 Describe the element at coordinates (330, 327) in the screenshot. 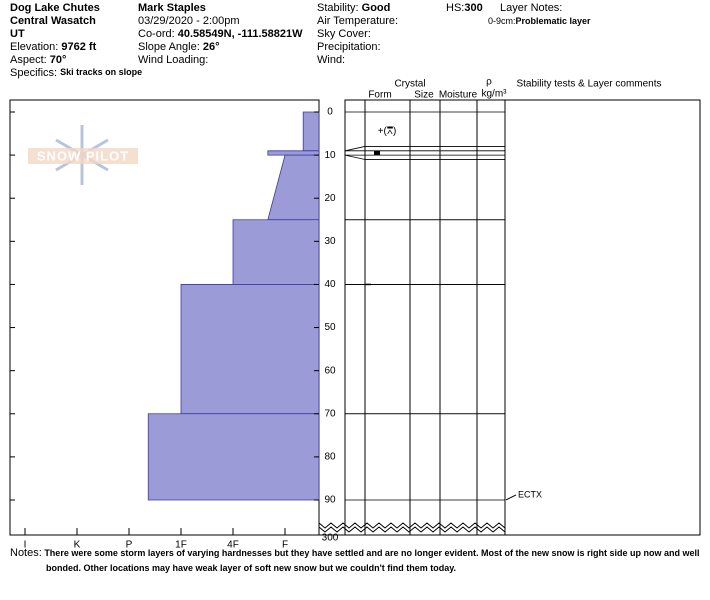

I see `depth-tick-label: 50` at that location.